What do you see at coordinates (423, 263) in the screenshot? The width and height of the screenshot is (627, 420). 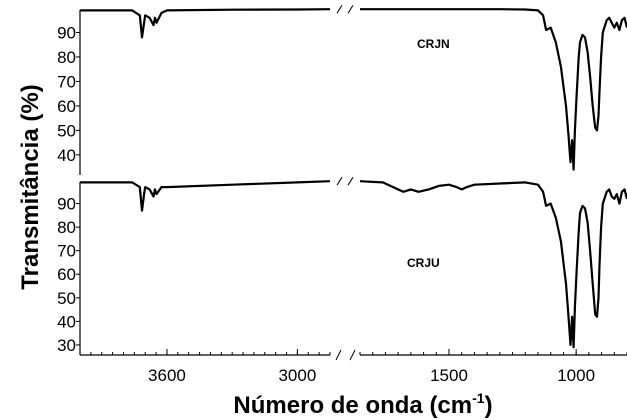 I see `panel-label: CRJU` at bounding box center [423, 263].